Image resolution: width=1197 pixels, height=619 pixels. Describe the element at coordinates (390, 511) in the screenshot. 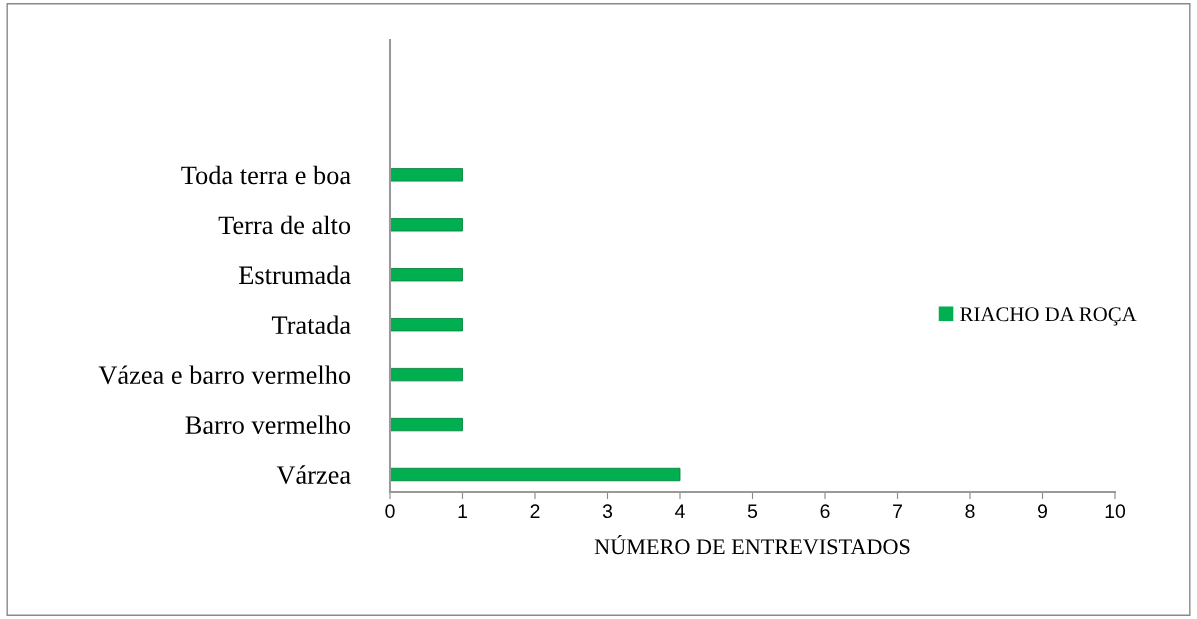

I see `x-tick-label: 0` at that location.